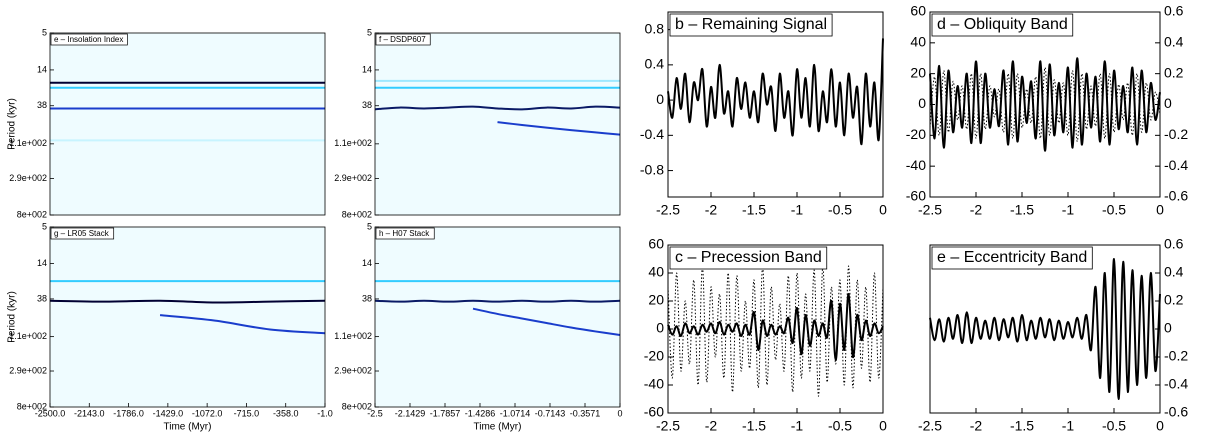 The height and width of the screenshot is (439, 1207). Describe the element at coordinates (357, 406) in the screenshot. I see `y-tick-label: 8e+002` at that location.